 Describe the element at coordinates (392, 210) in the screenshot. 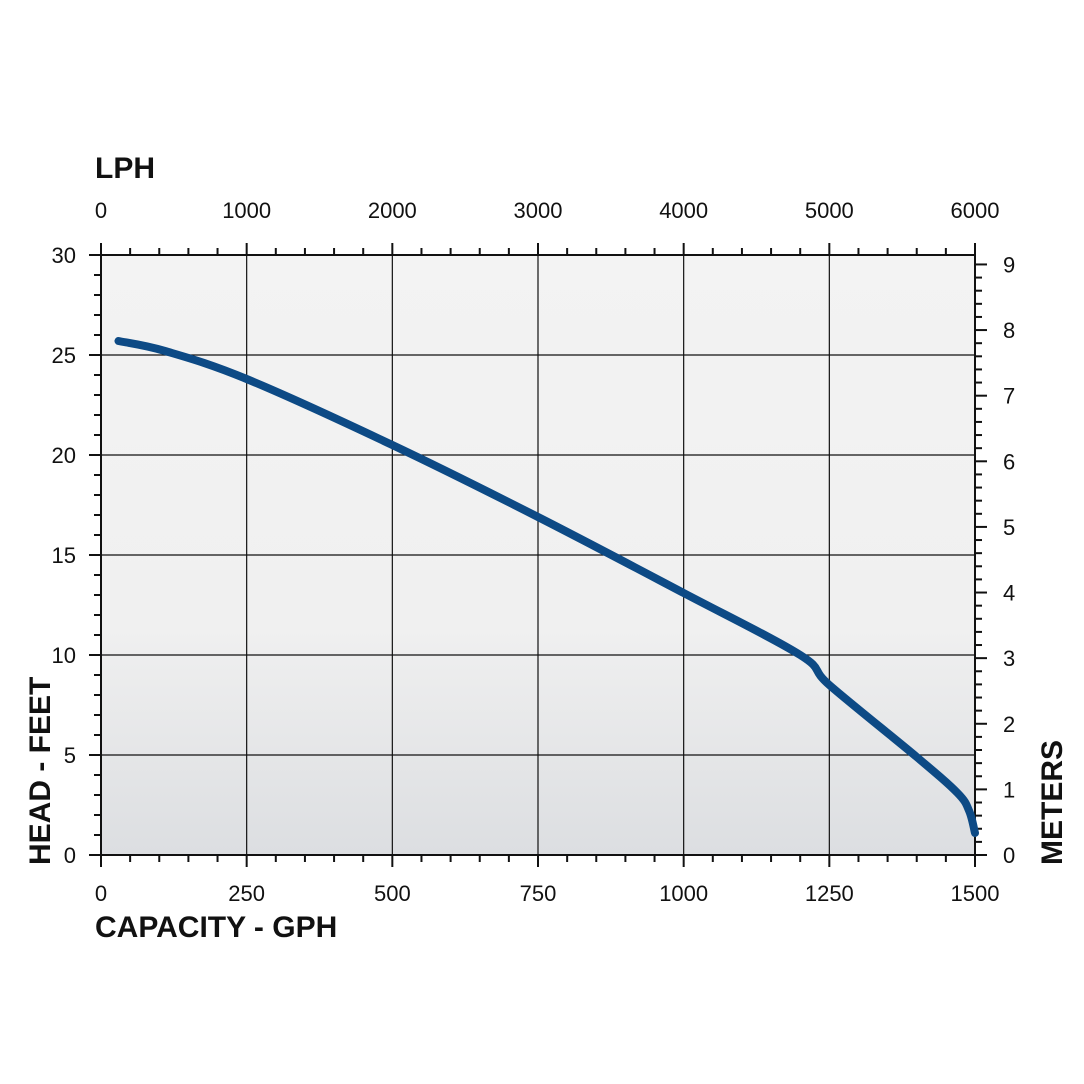

I see `top-tick-label: 2000` at that location.